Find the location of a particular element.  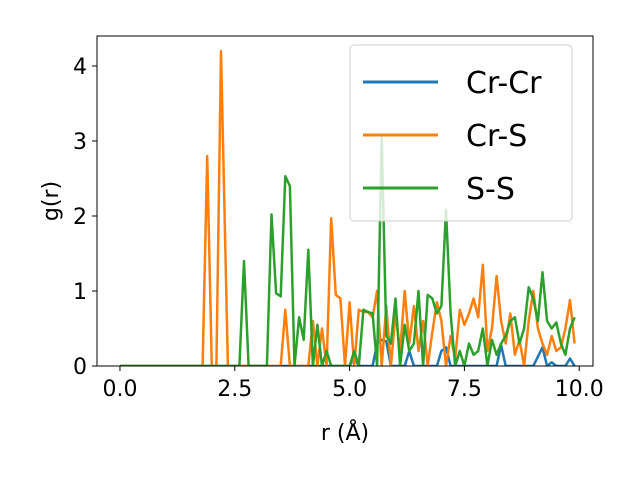

x-tick-label: 5.0 is located at coordinates (349, 389).